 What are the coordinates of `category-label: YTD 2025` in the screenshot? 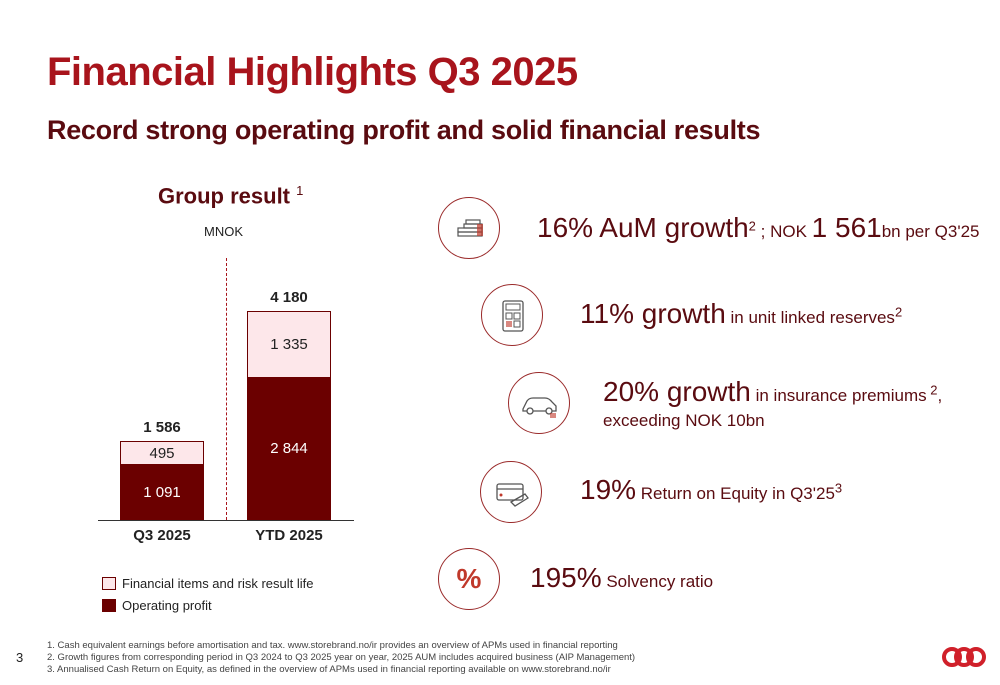 It's located at (289, 535).